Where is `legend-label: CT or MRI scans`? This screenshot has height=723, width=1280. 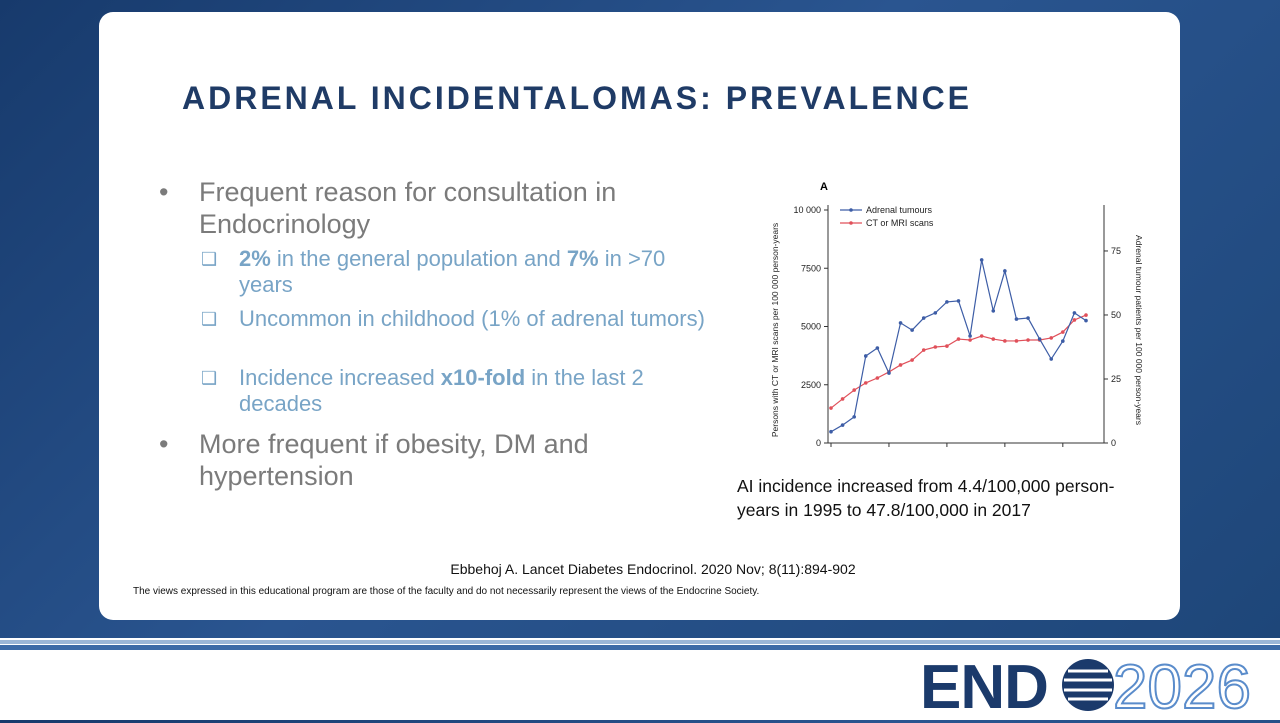 legend-label: CT or MRI scans is located at coordinates (900, 223).